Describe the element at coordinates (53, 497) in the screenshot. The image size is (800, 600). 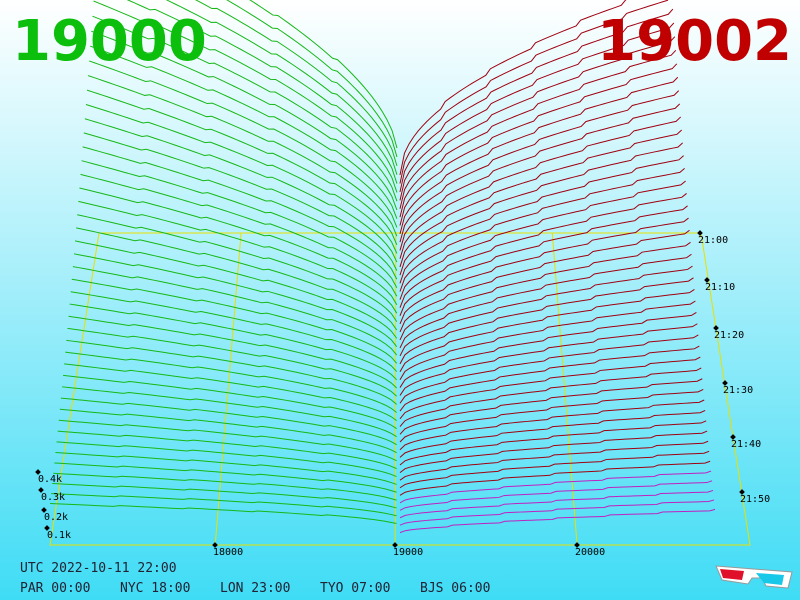
I see `depth-tick-label: 0.3k` at that location.